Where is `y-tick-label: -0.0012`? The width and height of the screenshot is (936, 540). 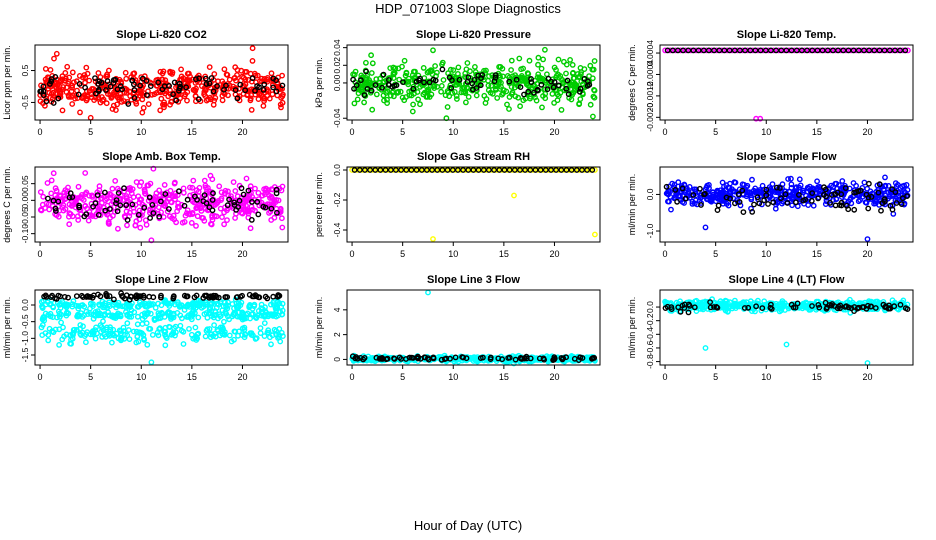 y-tick-label: -0.0012 is located at coordinates (650, 95).